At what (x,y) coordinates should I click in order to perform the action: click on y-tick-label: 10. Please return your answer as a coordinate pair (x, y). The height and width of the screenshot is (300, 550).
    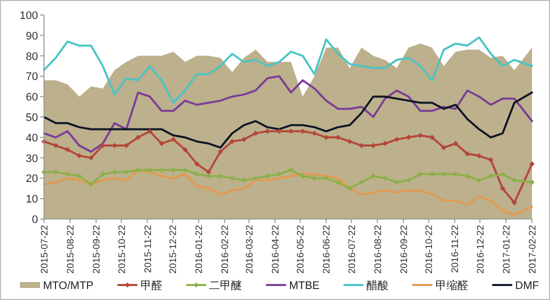
    Looking at the image, I should click on (32, 200).